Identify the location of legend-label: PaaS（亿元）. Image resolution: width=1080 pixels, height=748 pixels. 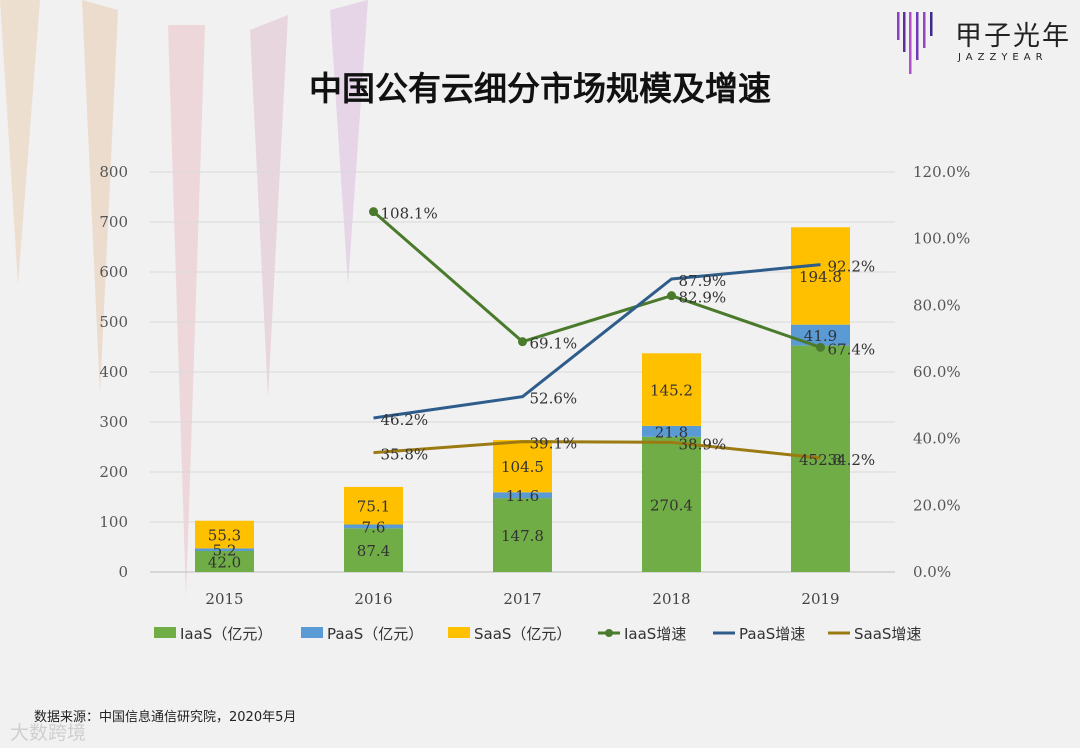
(375, 634).